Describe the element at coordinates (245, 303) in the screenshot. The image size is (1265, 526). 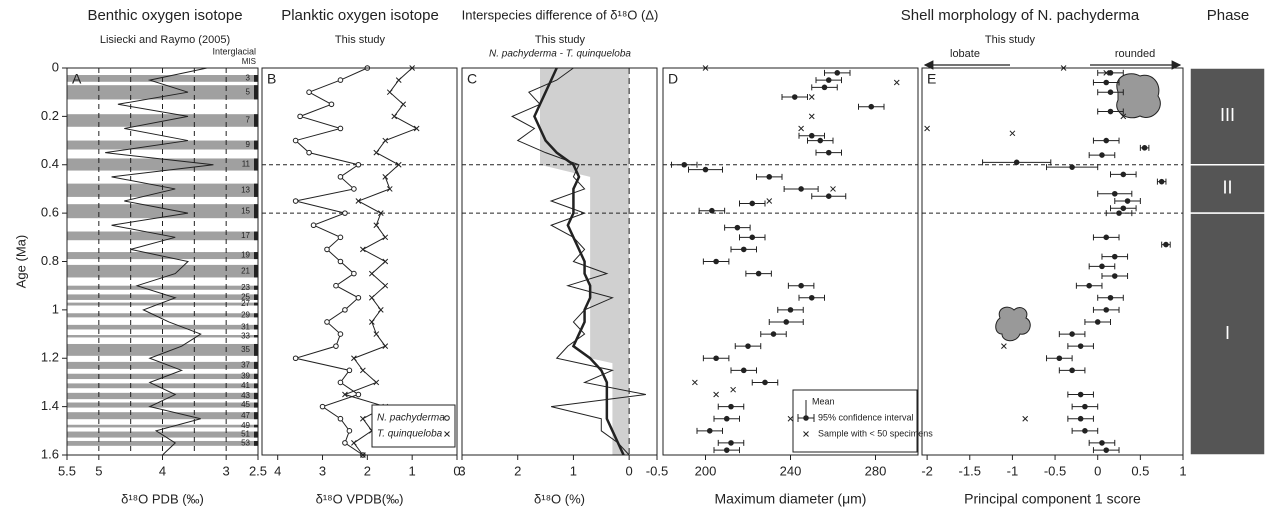
I see `mis-label: 27` at that location.